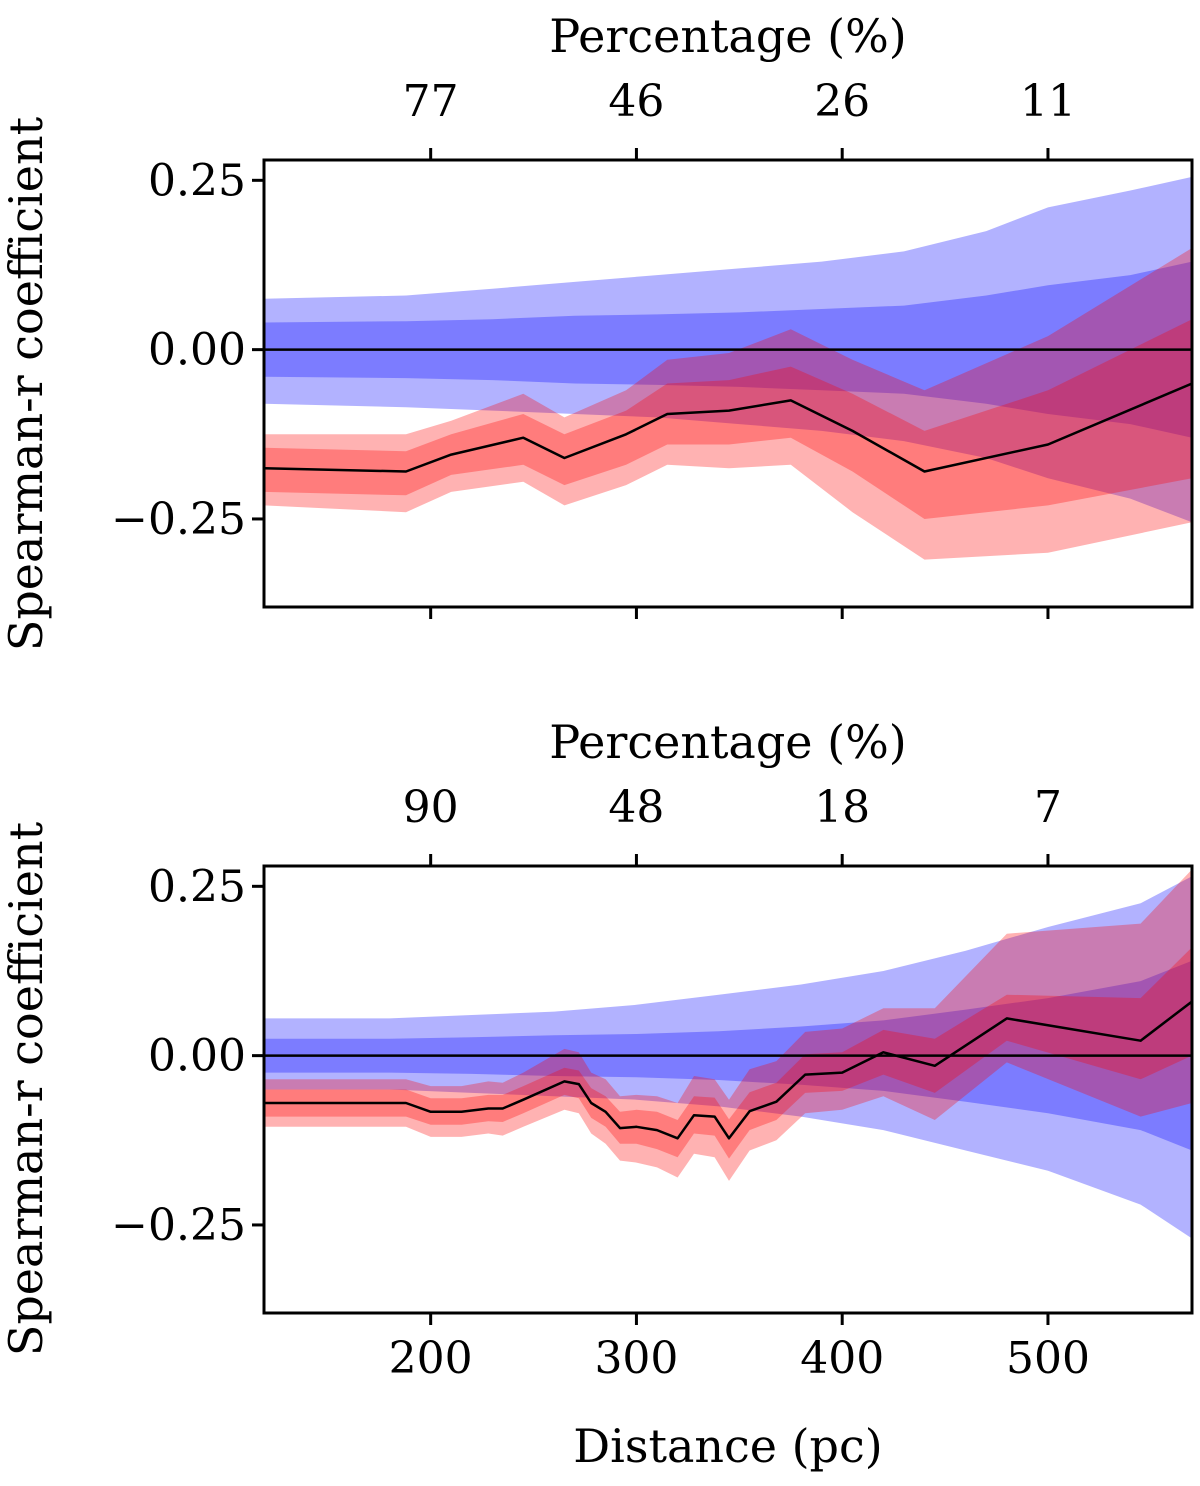 This screenshot has width=1200, height=1486. I want to click on top-panel-ylabel: Spearman-r coefficient, so click(26, 383).